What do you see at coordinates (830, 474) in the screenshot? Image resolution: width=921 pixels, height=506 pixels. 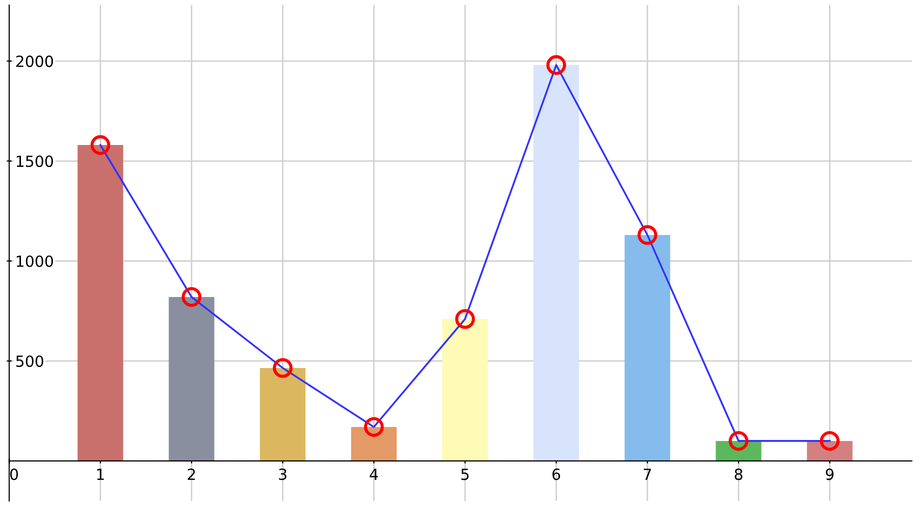 I see `x-tick-label: 9` at bounding box center [830, 474].